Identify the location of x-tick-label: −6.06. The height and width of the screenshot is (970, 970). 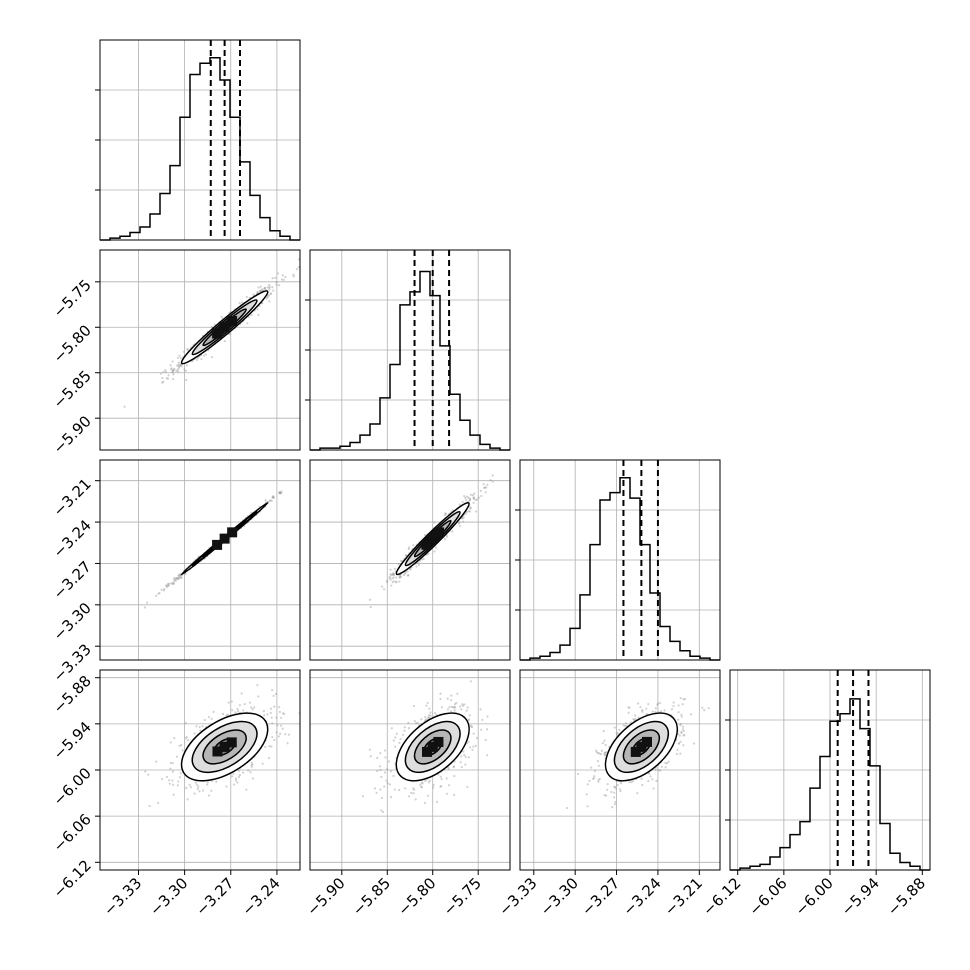
(767, 896).